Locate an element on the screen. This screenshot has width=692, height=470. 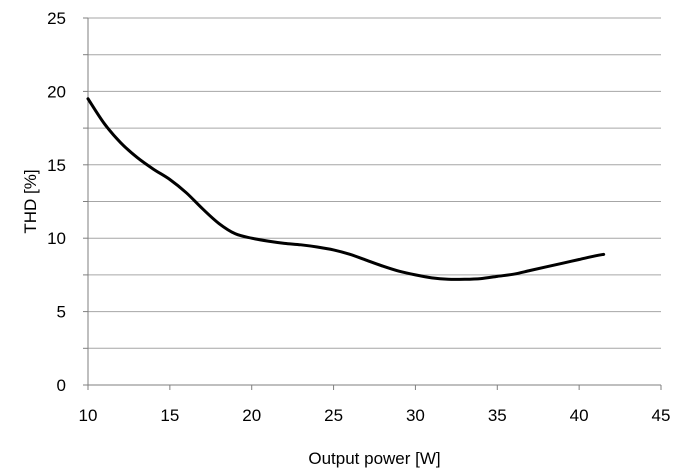
y-tick-label: 10 is located at coordinates (56, 238).